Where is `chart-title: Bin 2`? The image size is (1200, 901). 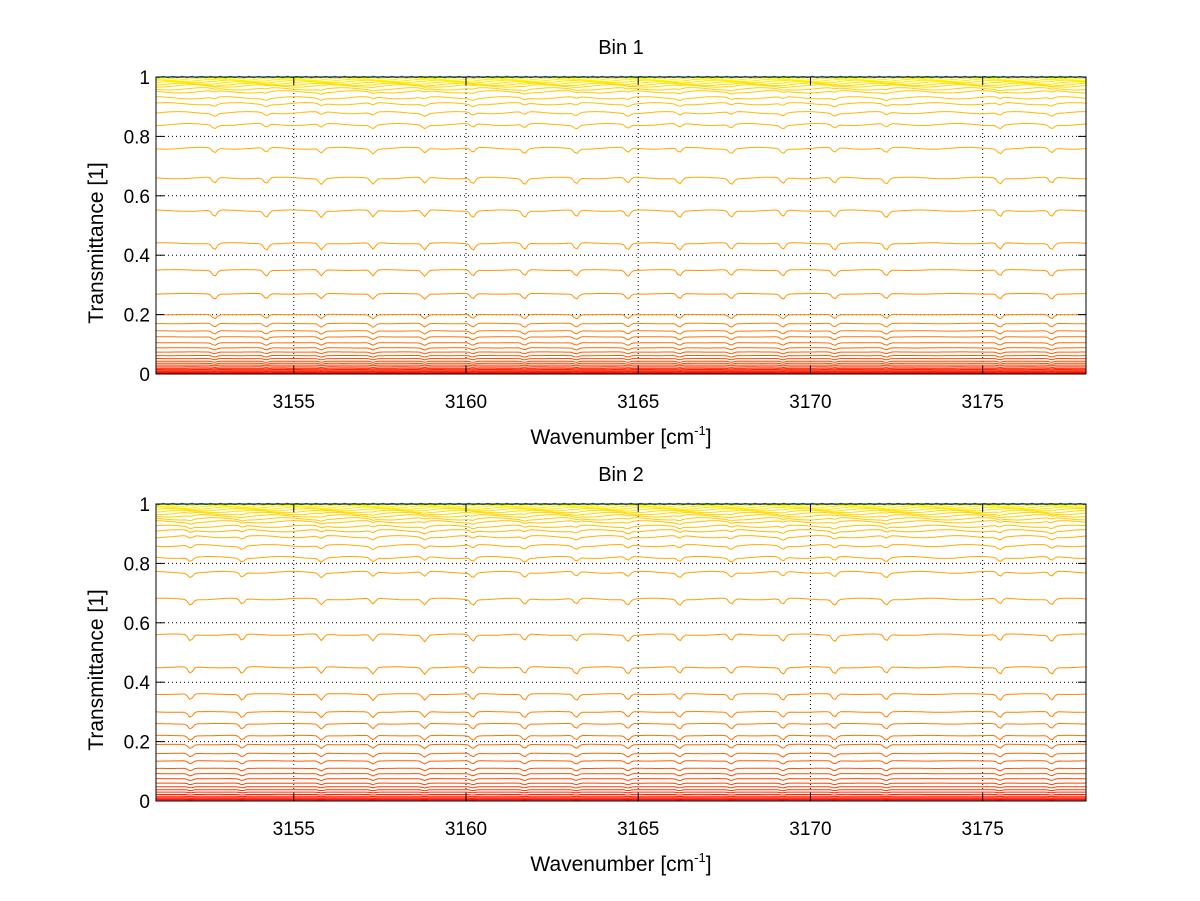
chart-title: Bin 2 is located at coordinates (621, 475).